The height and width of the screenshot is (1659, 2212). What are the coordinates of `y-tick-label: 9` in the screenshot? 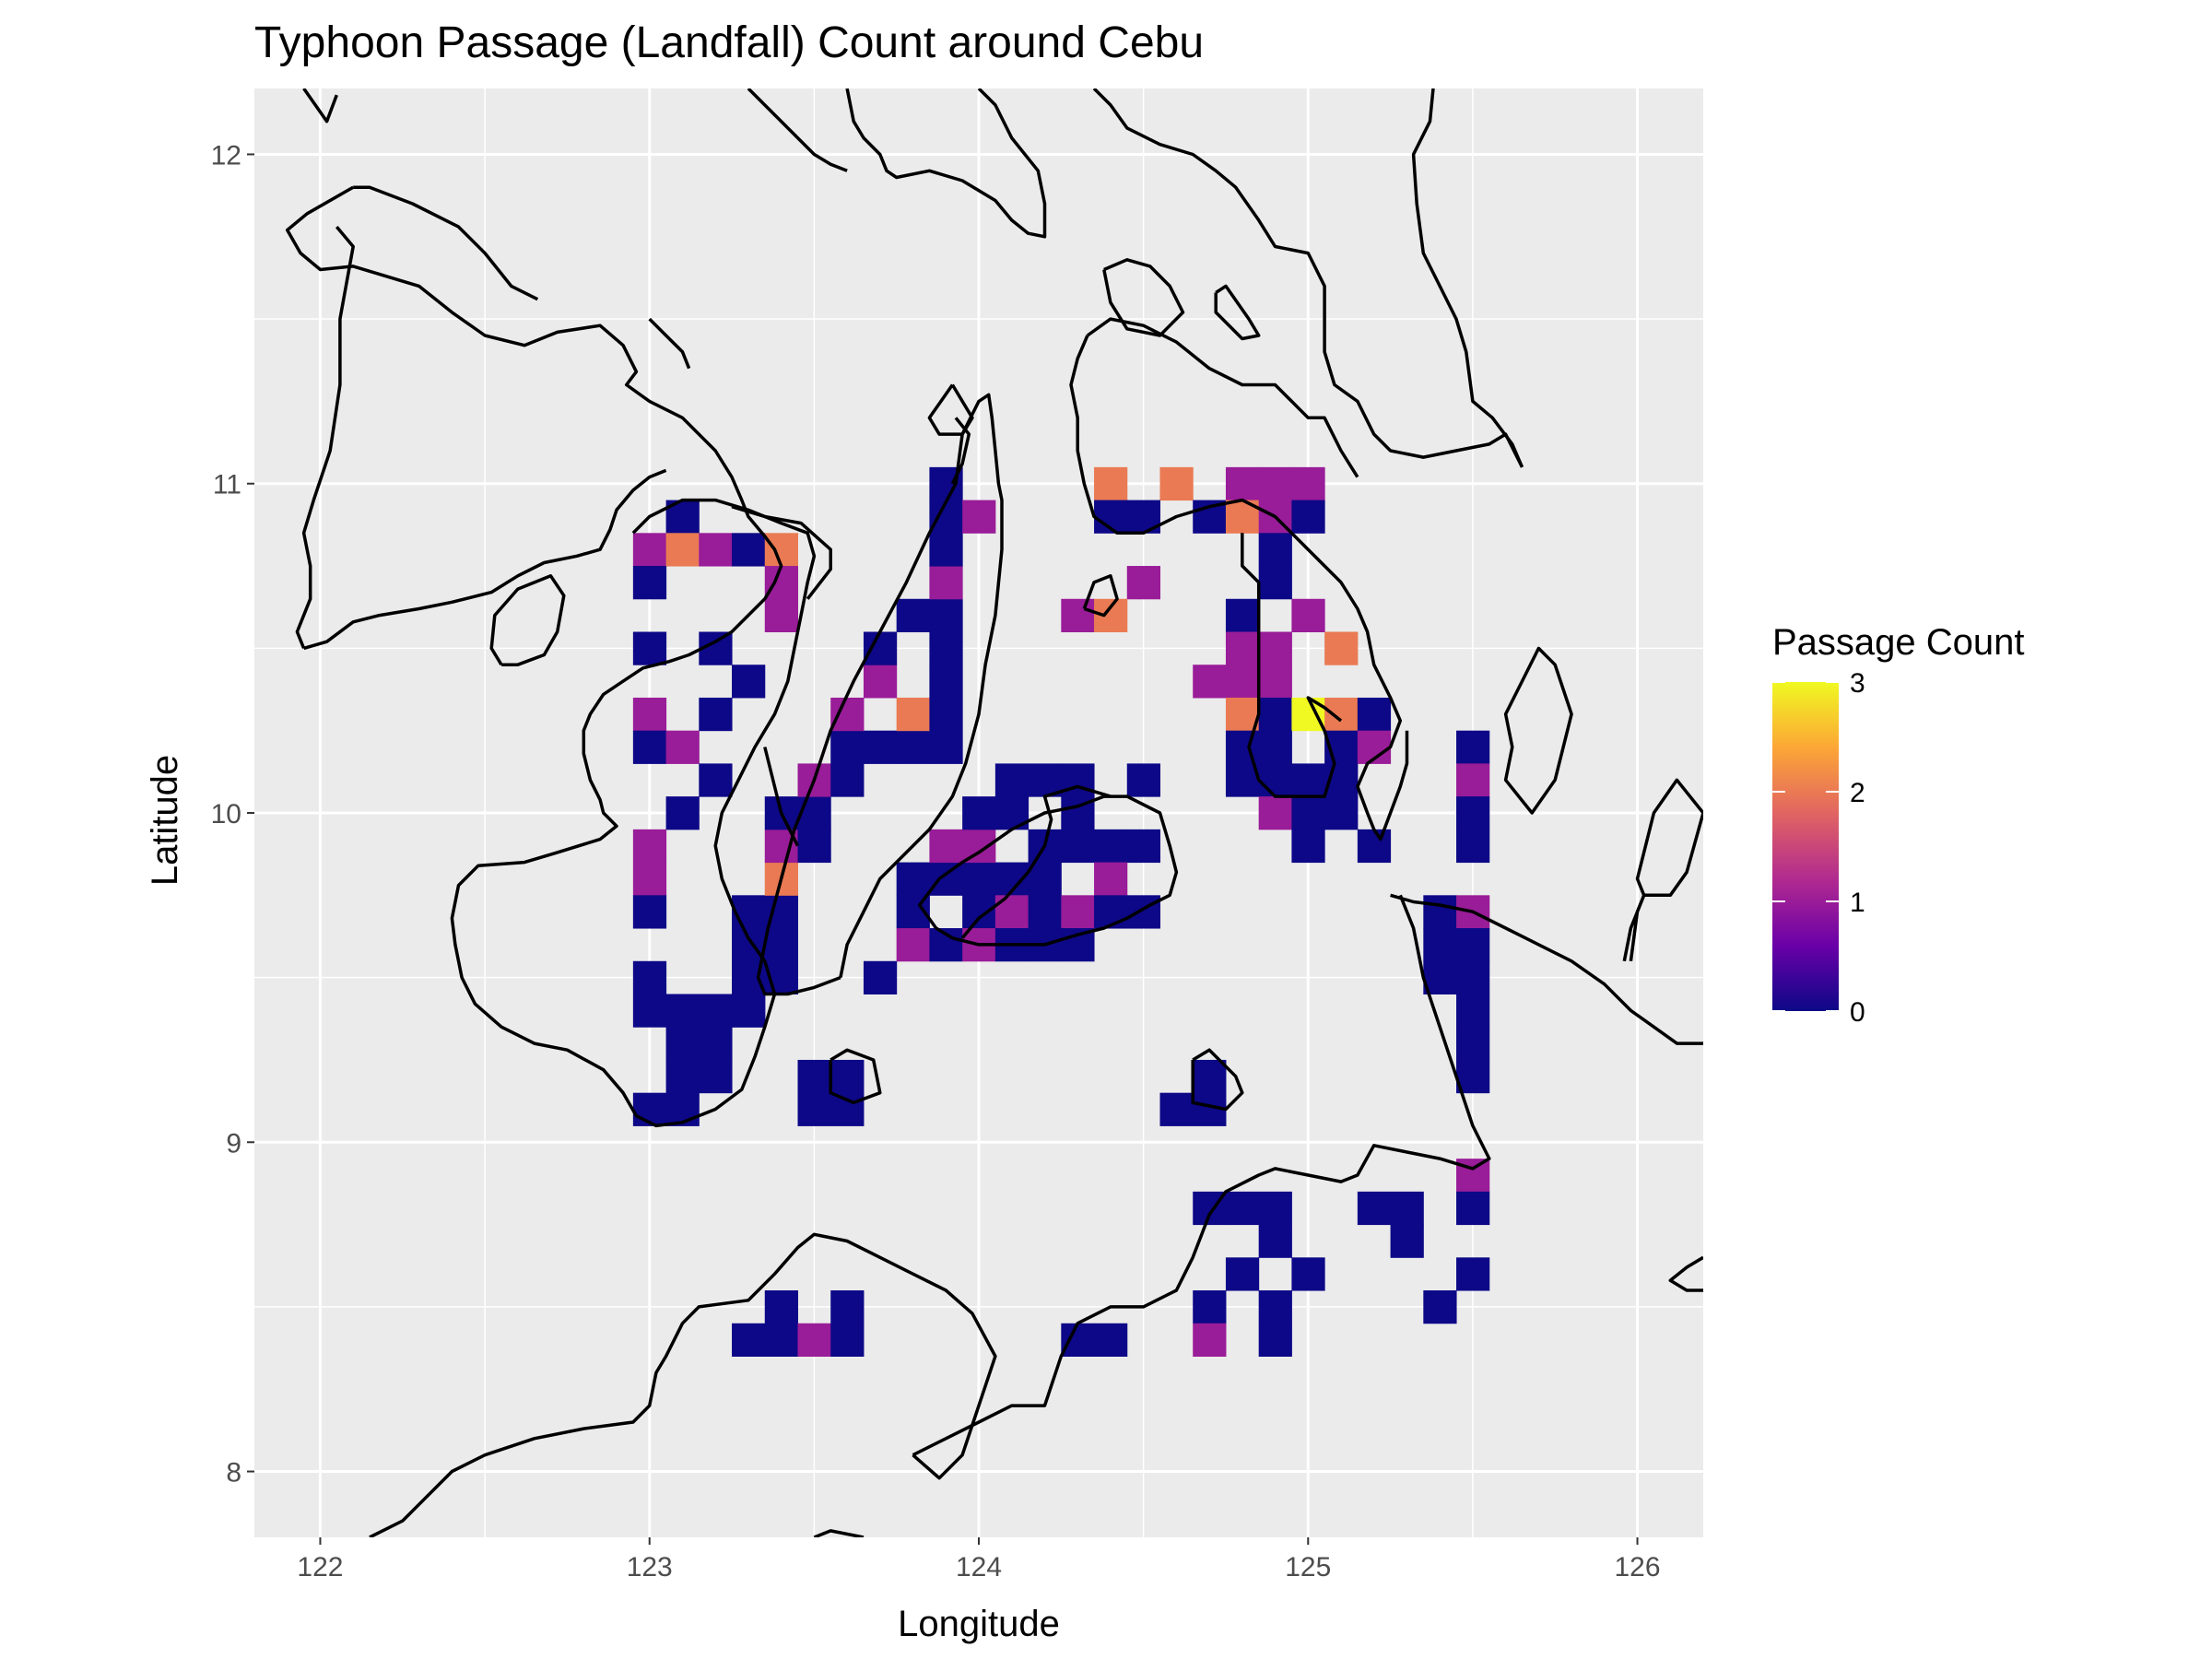 It's located at (233, 1143).